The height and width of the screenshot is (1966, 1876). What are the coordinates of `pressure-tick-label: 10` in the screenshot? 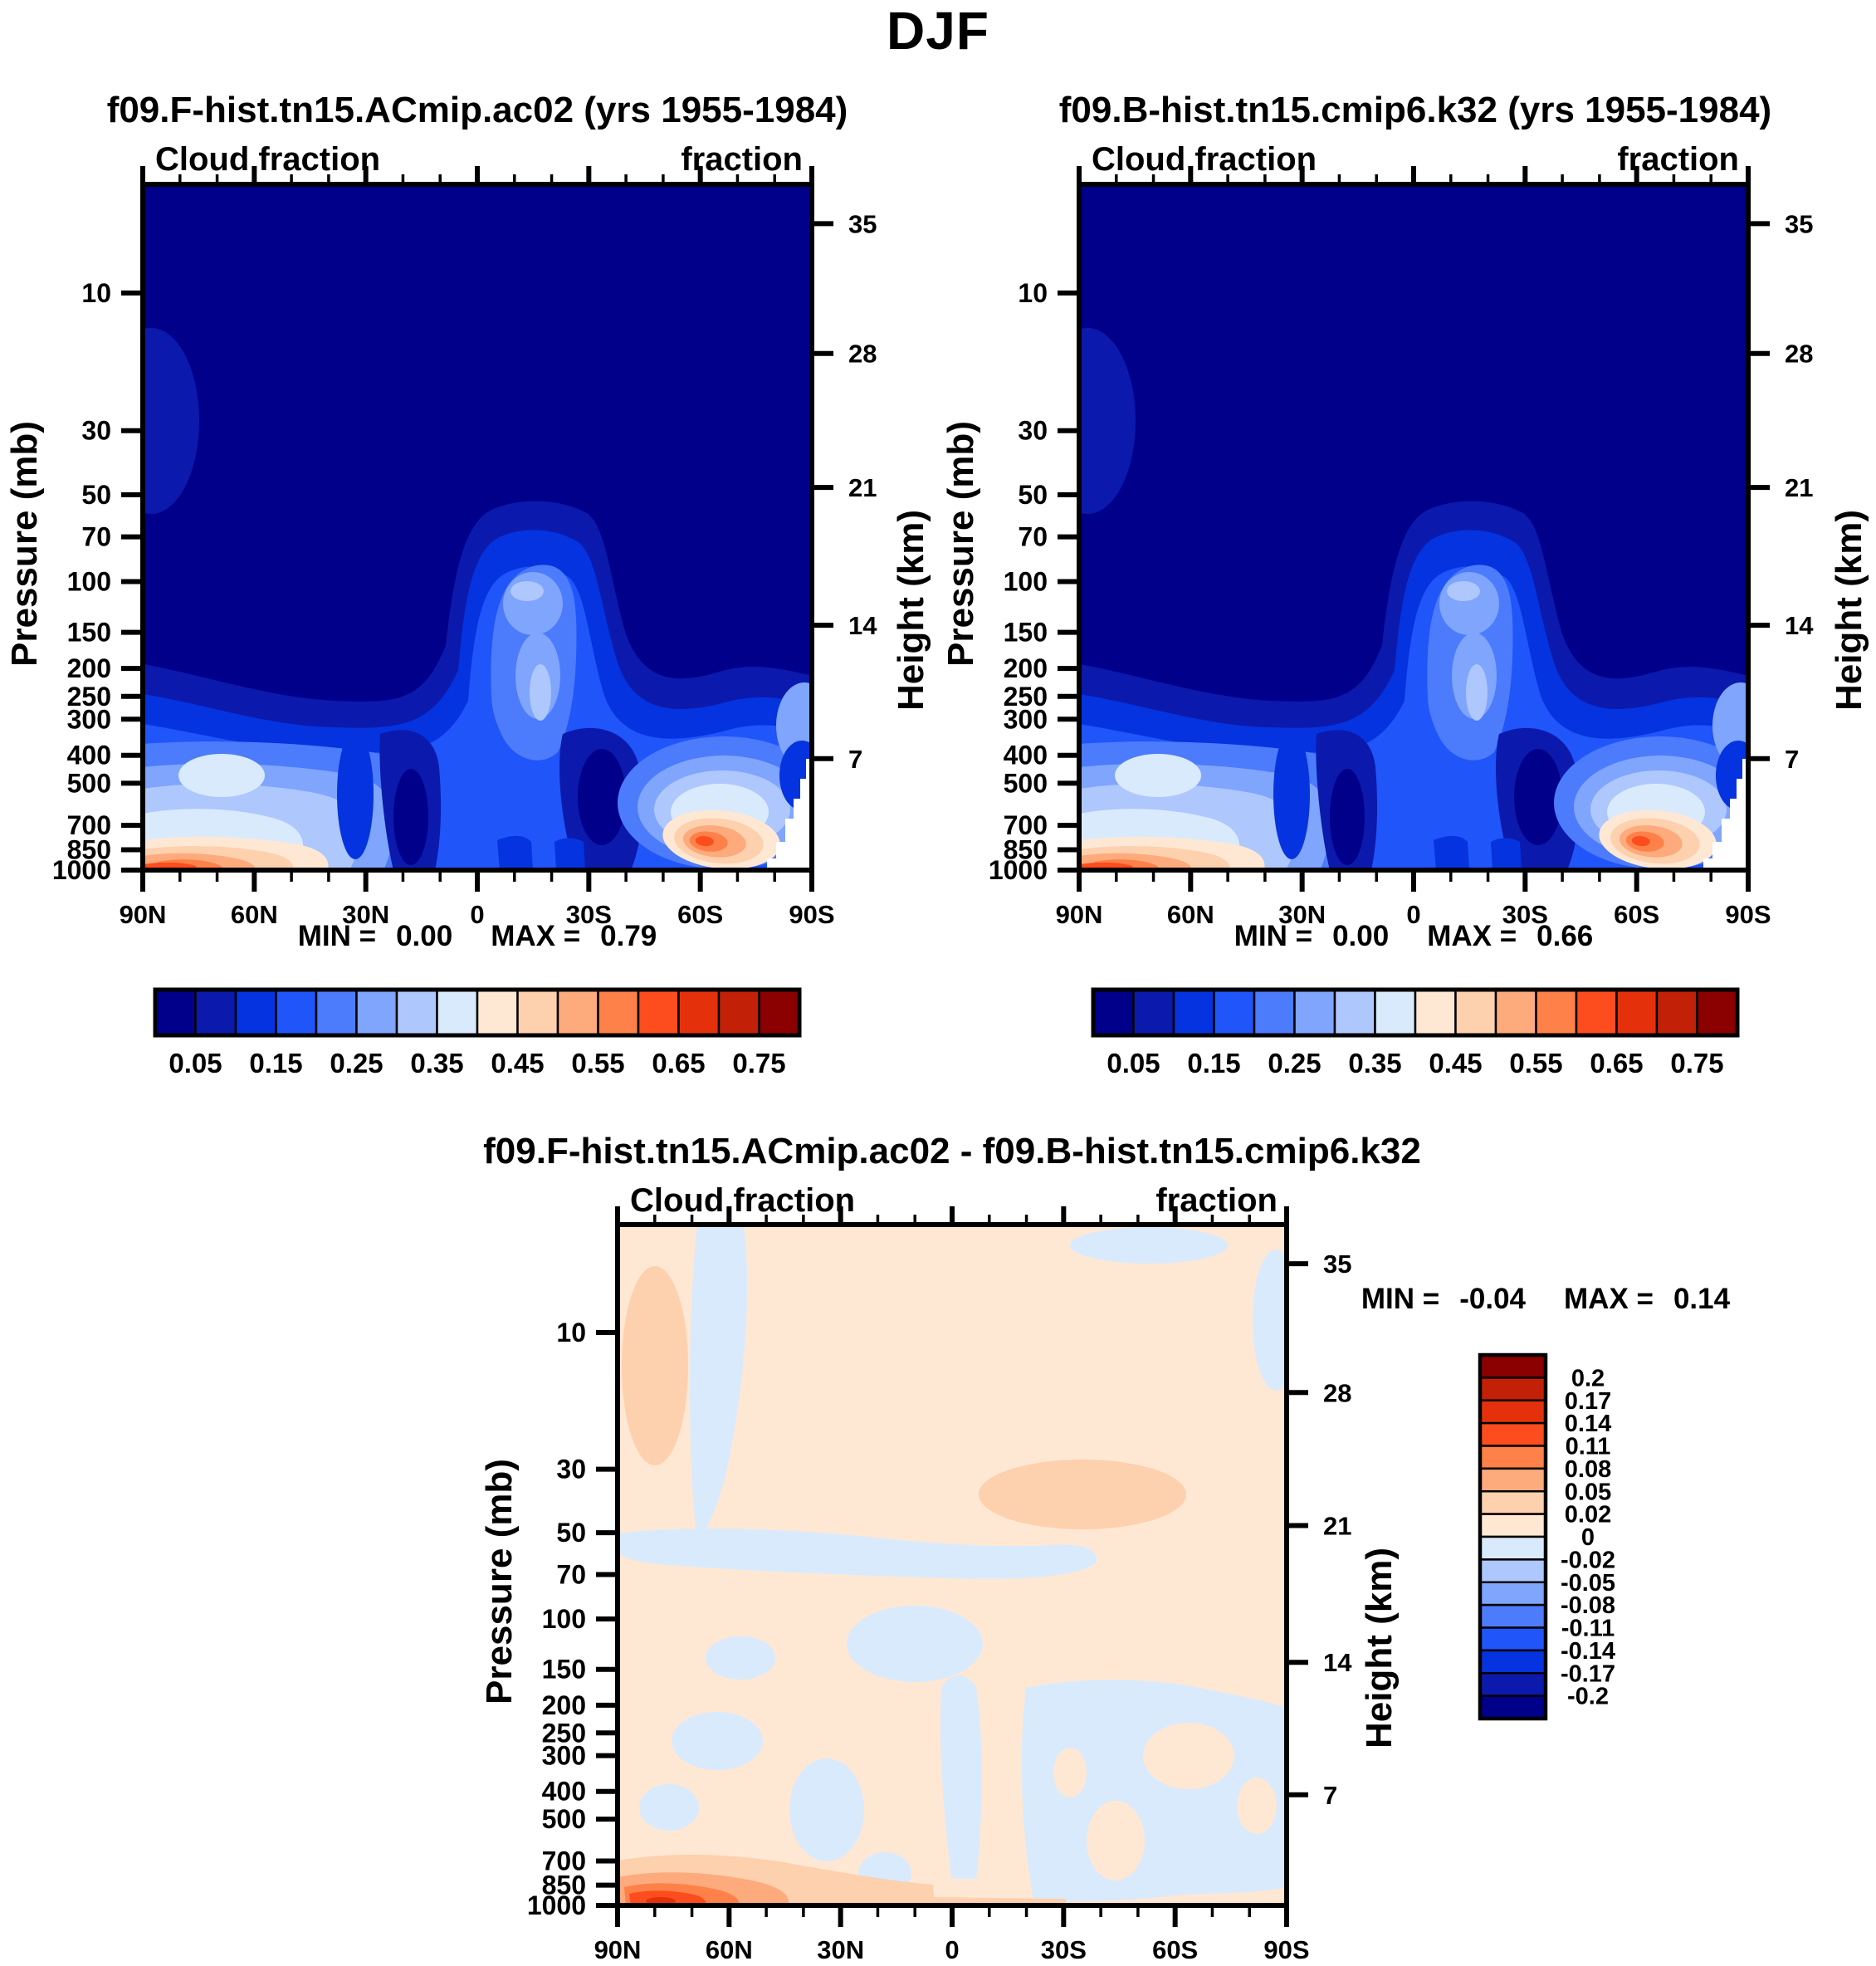 It's located at (571, 1332).